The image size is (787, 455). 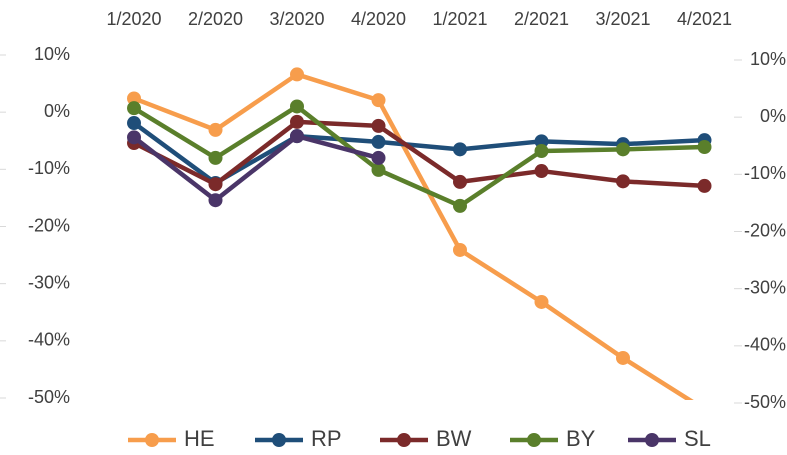 What do you see at coordinates (765, 345) in the screenshot?
I see `y2-tick-label: -40%` at bounding box center [765, 345].